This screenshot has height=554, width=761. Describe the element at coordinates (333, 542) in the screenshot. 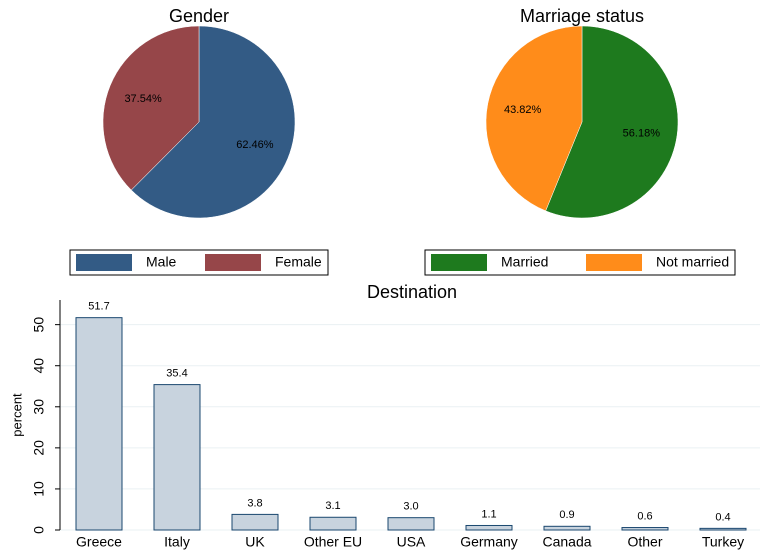

I see `x-tick-label: Other EU` at that location.